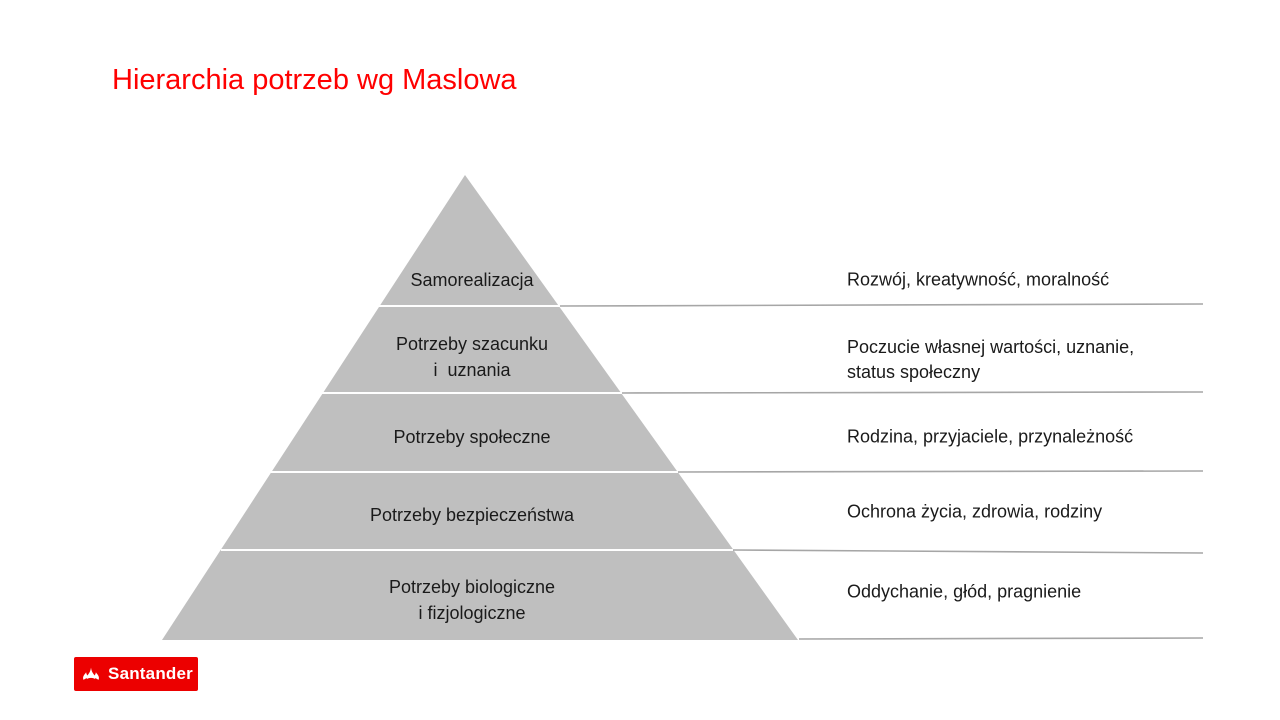  I want to click on santander-logo: Santander, so click(136, 674).